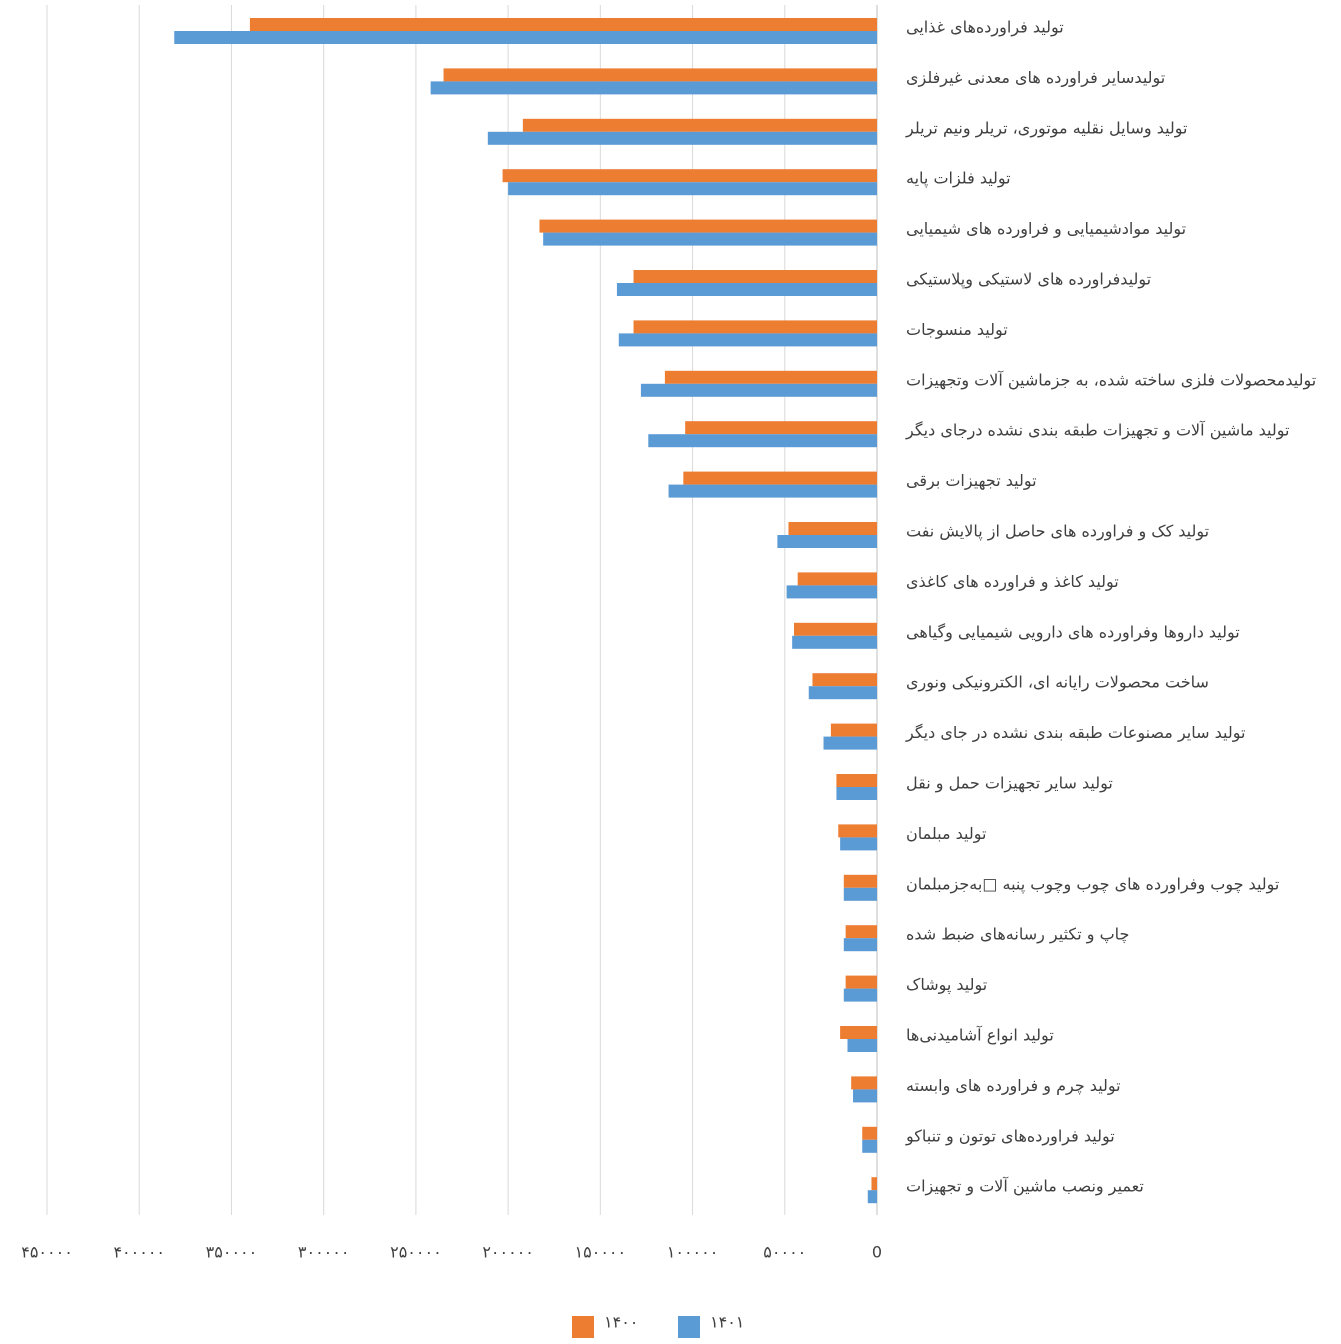  What do you see at coordinates (980, 1036) in the screenshot?
I see `category-label: تولید انواع آشامیدنی‌ها` at bounding box center [980, 1036].